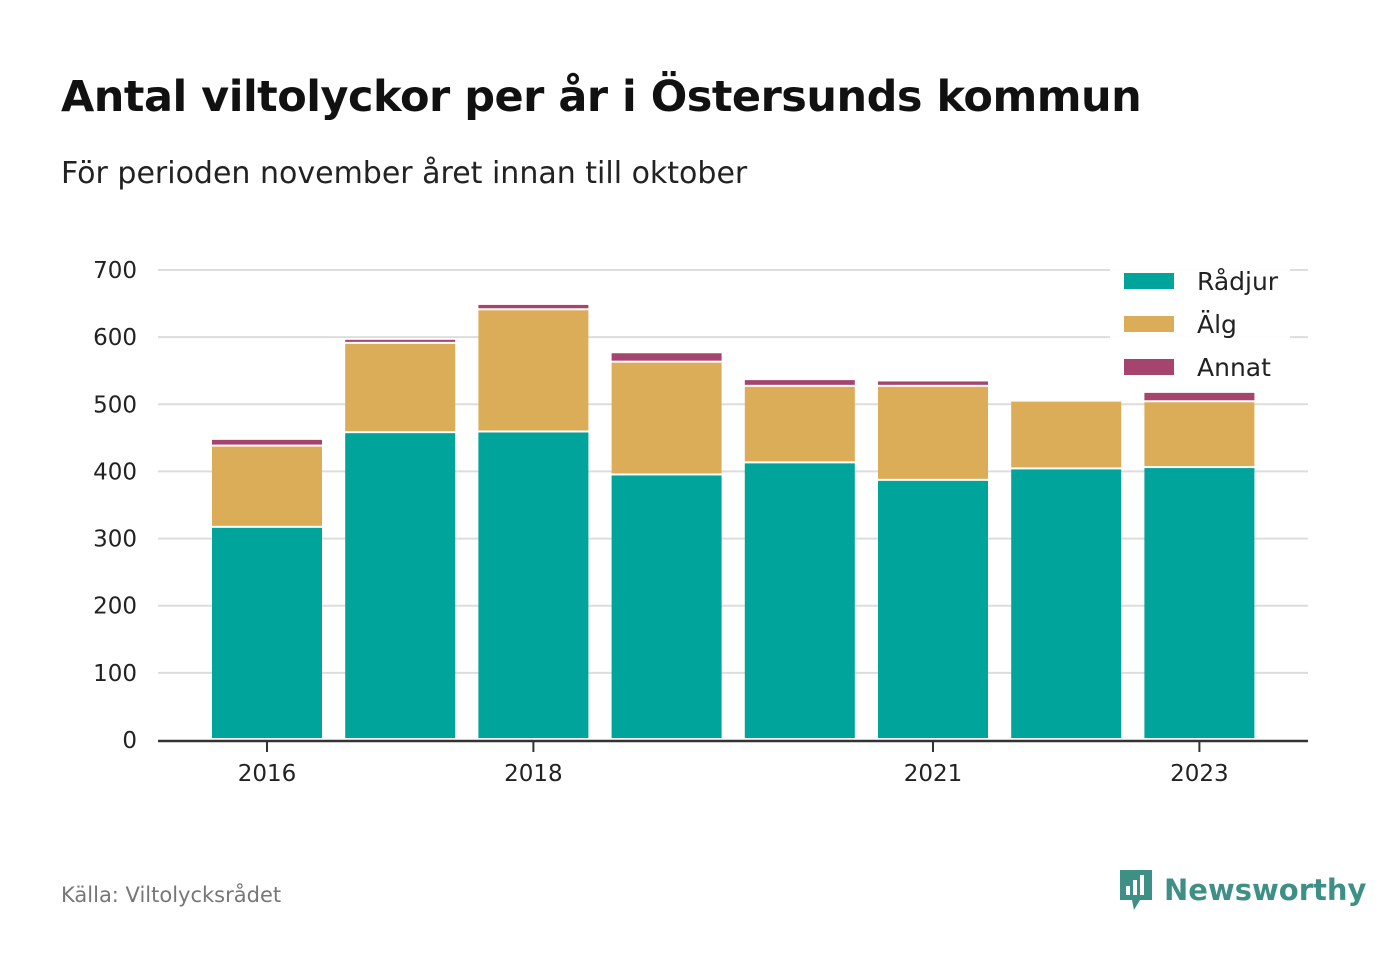  What do you see at coordinates (115, 472) in the screenshot?
I see `y-tick-label: 400` at bounding box center [115, 472].